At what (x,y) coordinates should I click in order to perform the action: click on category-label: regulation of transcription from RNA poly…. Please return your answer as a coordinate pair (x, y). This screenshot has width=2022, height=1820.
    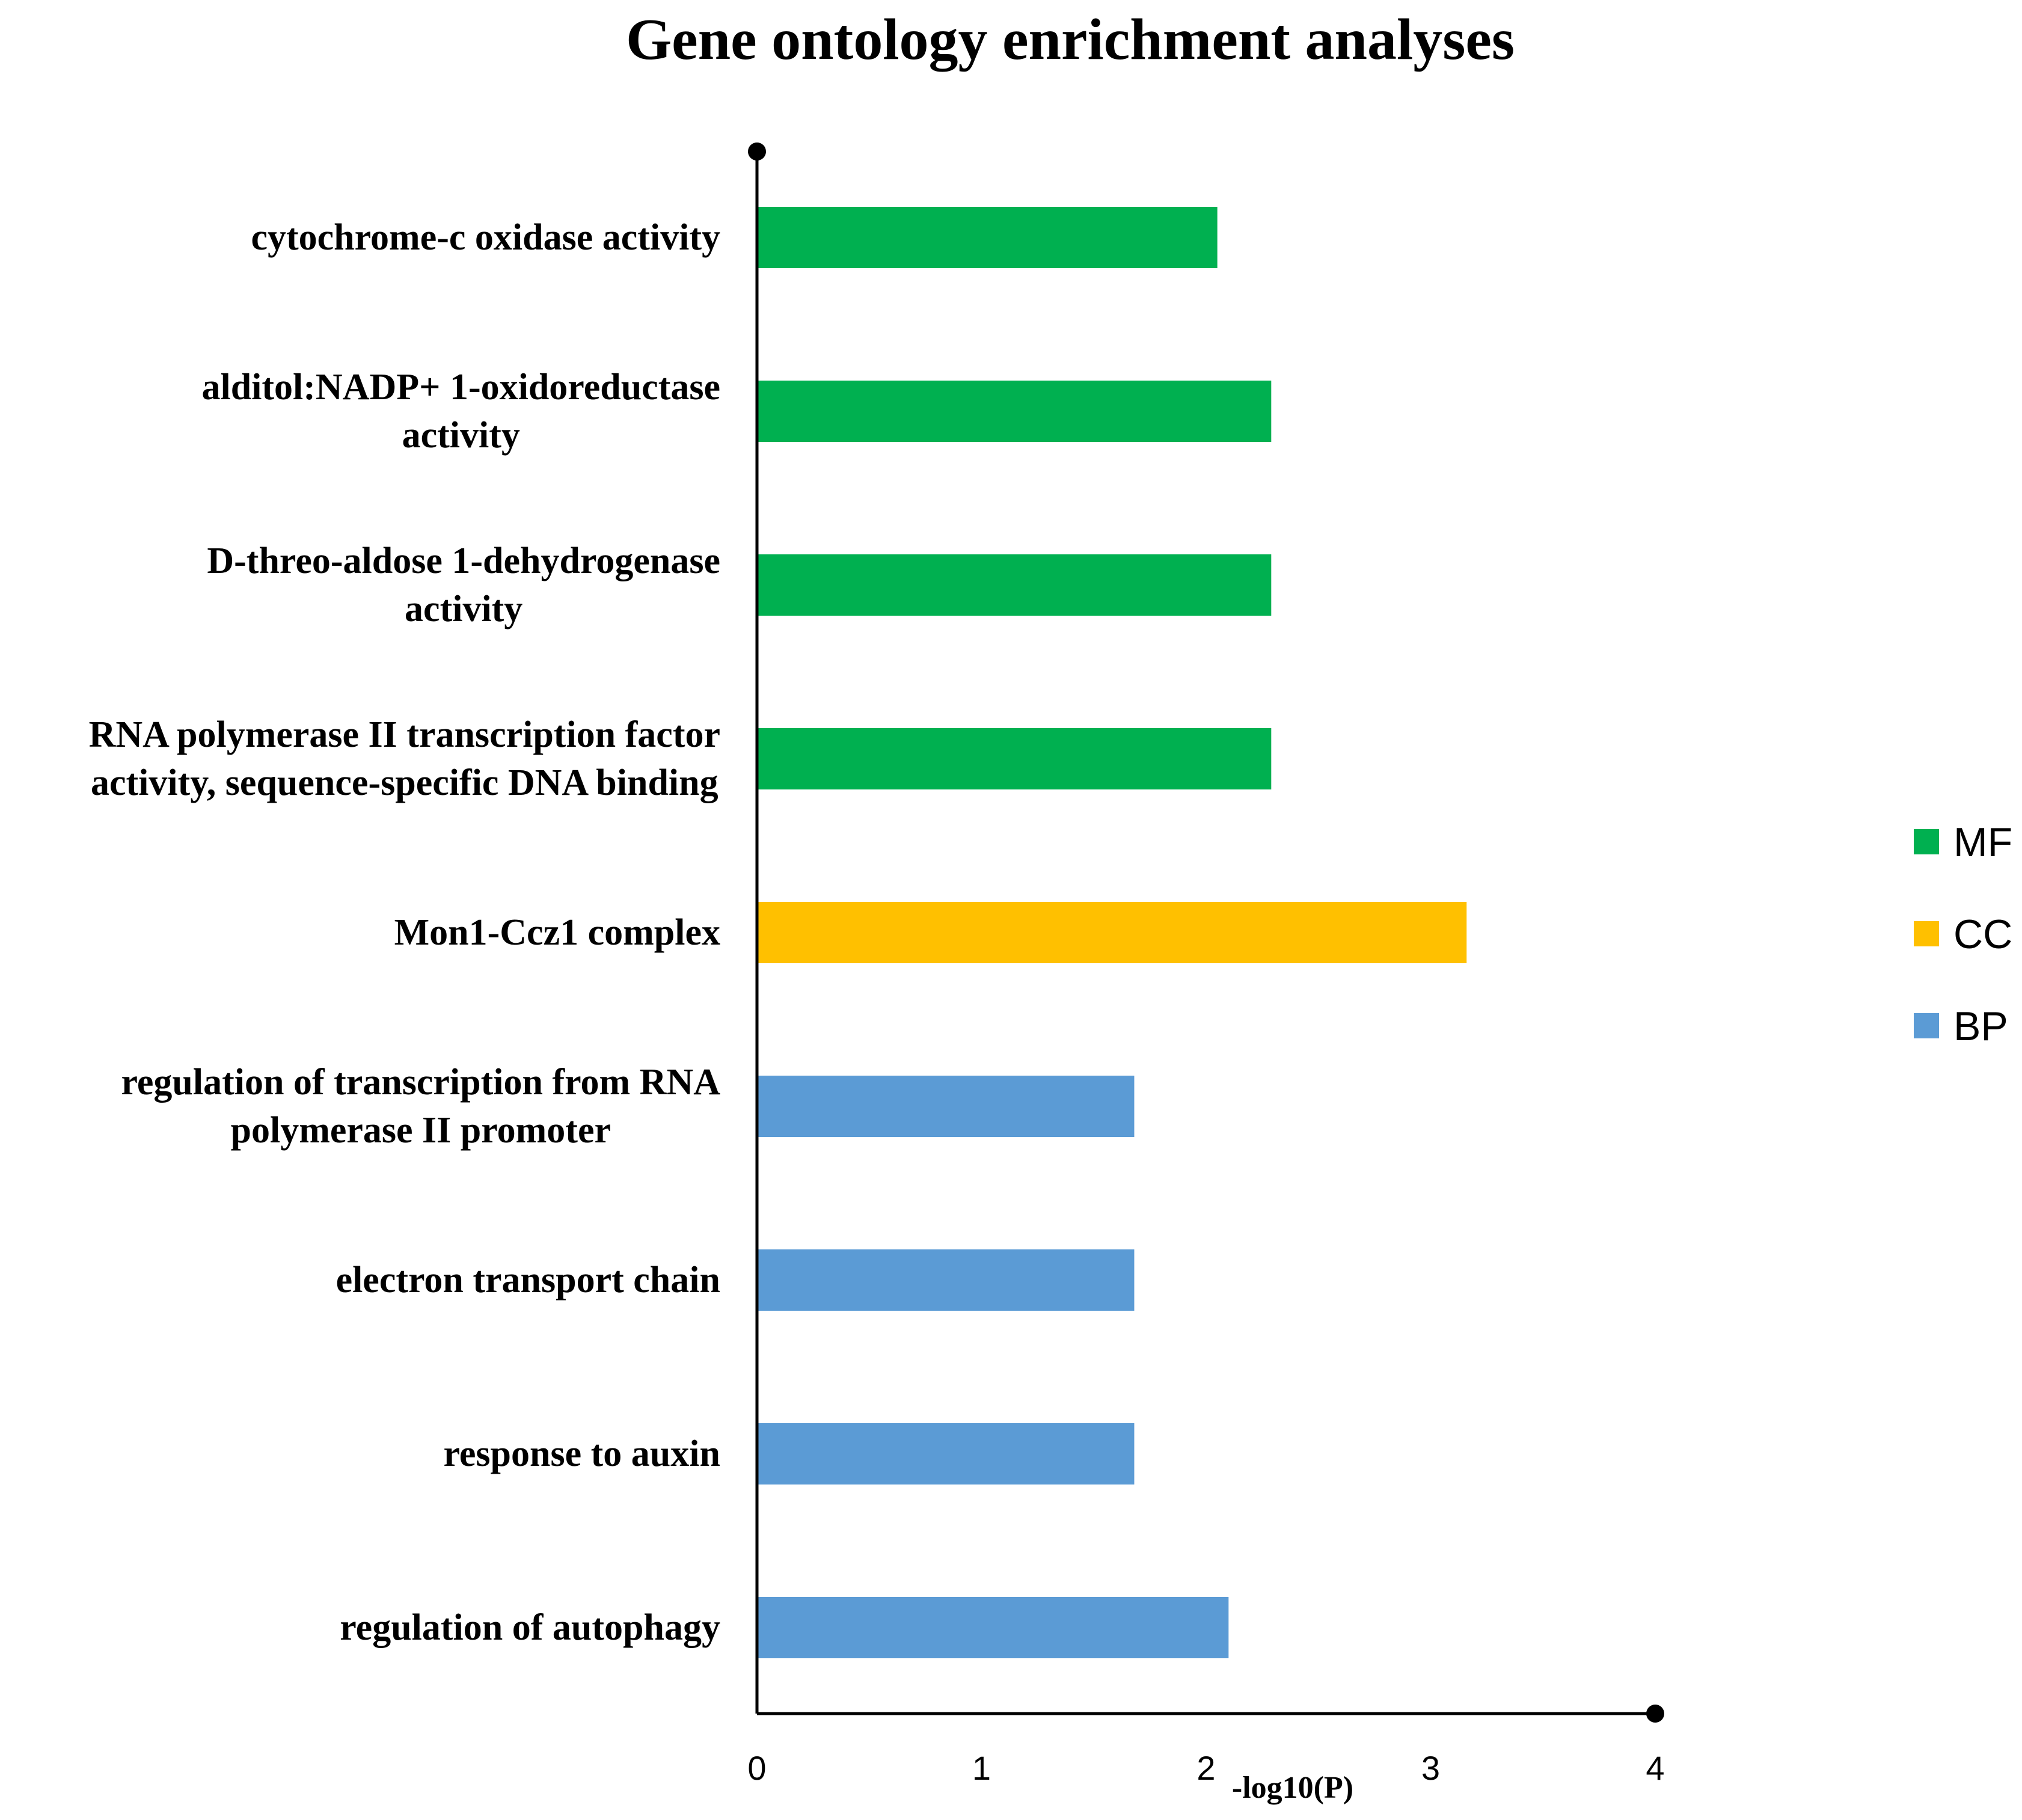
    Looking at the image, I should click on (420, 1107).